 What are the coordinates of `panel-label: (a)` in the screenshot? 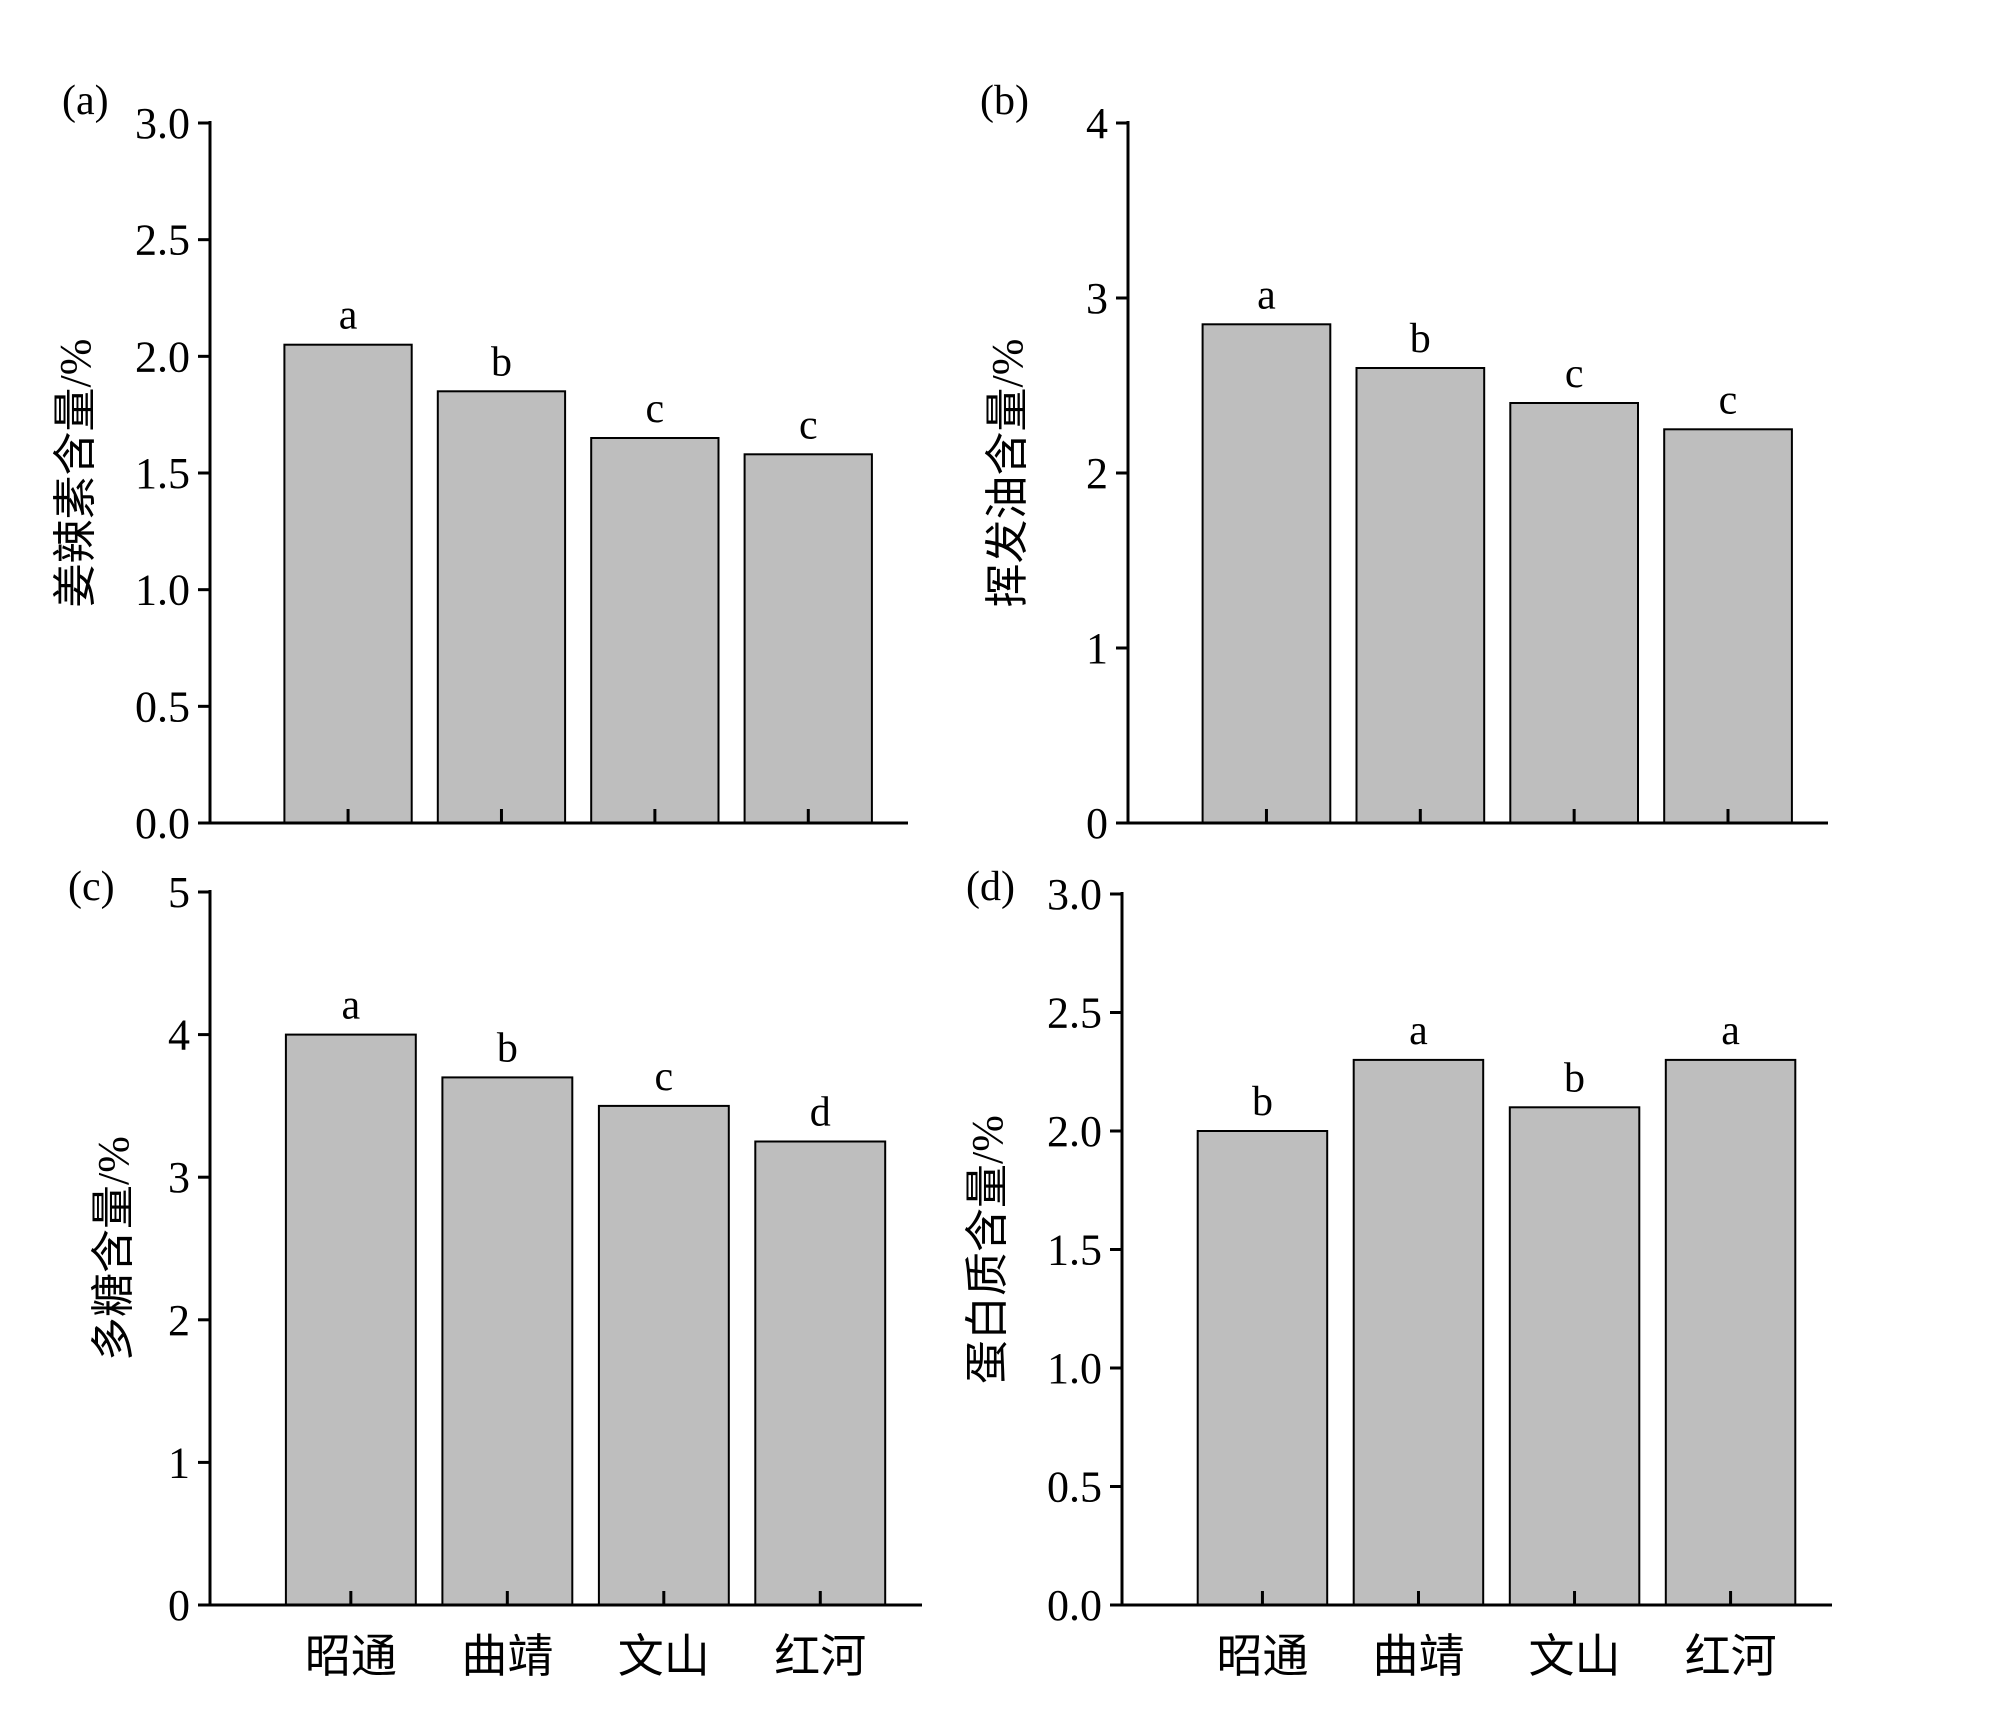 It's located at (85, 101).